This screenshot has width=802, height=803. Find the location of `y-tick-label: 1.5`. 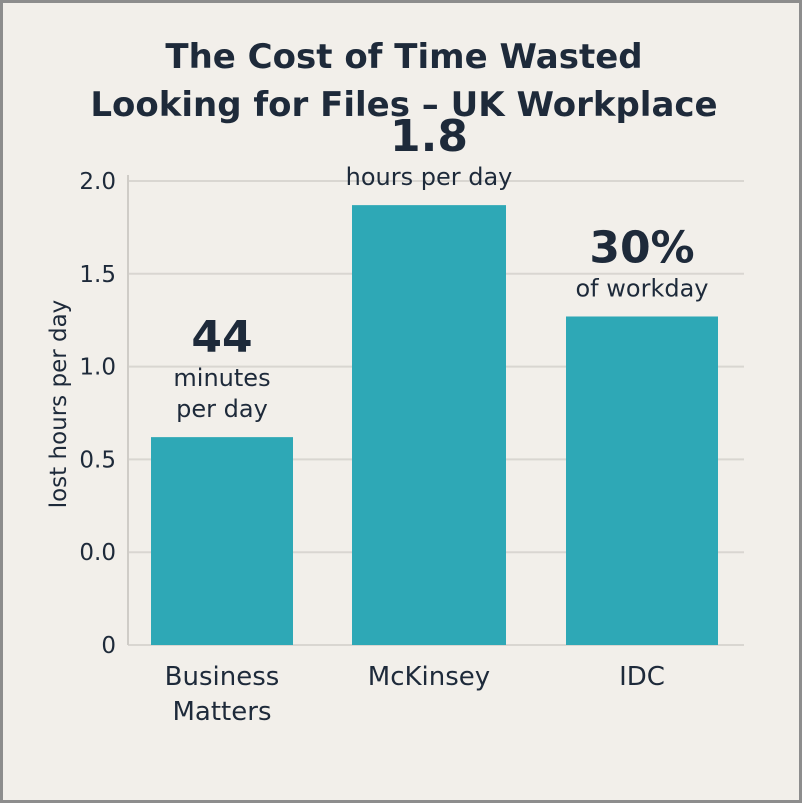

y-tick-label: 1.5 is located at coordinates (97, 275).